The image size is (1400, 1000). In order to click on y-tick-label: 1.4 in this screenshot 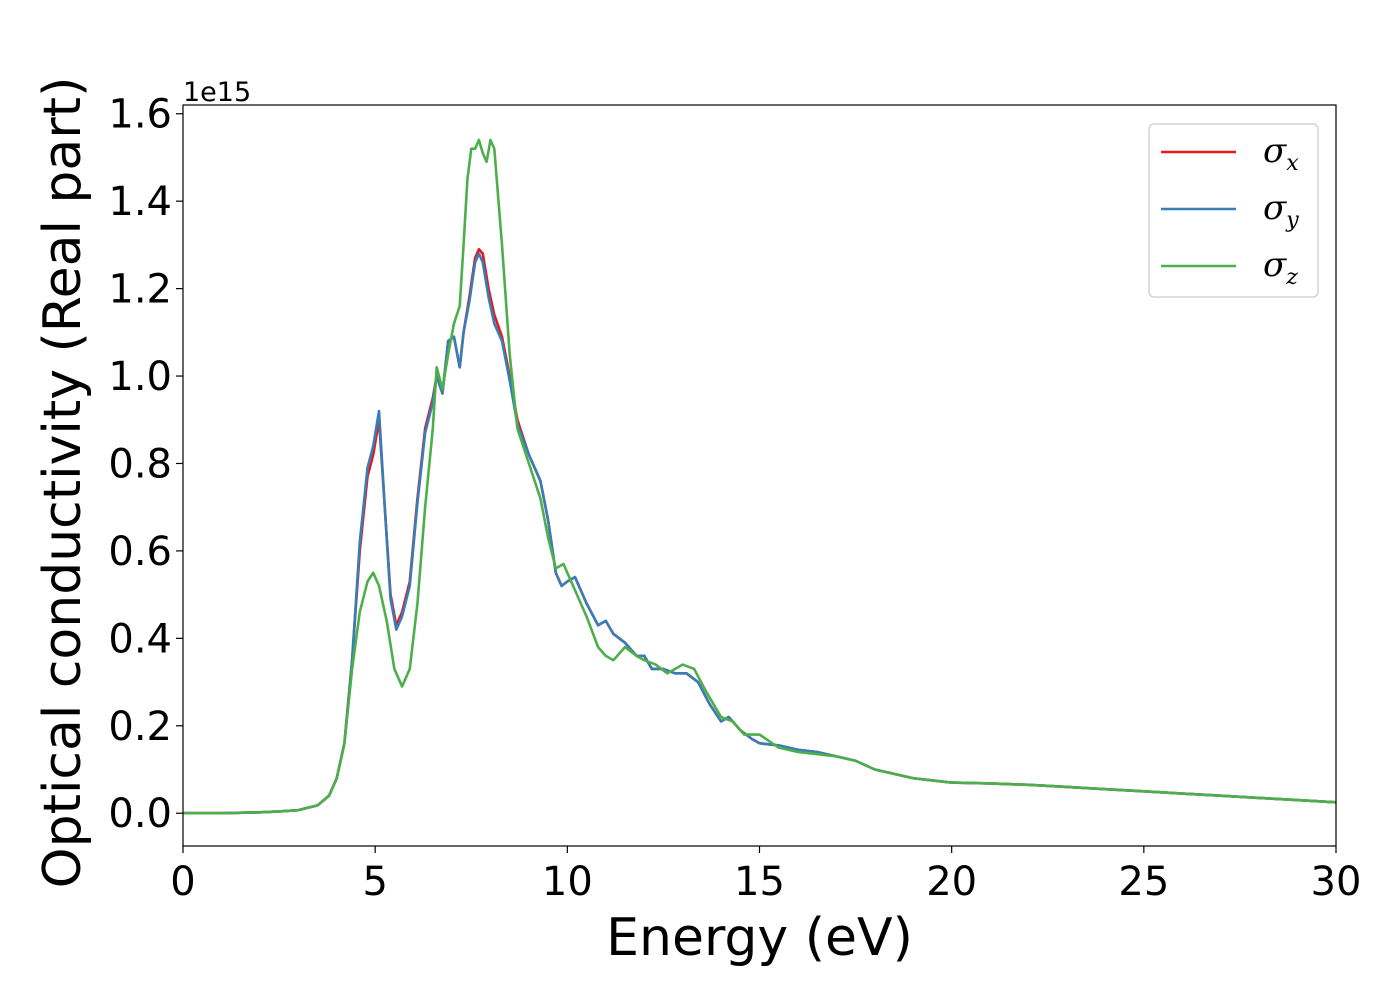, I will do `click(140, 202)`.